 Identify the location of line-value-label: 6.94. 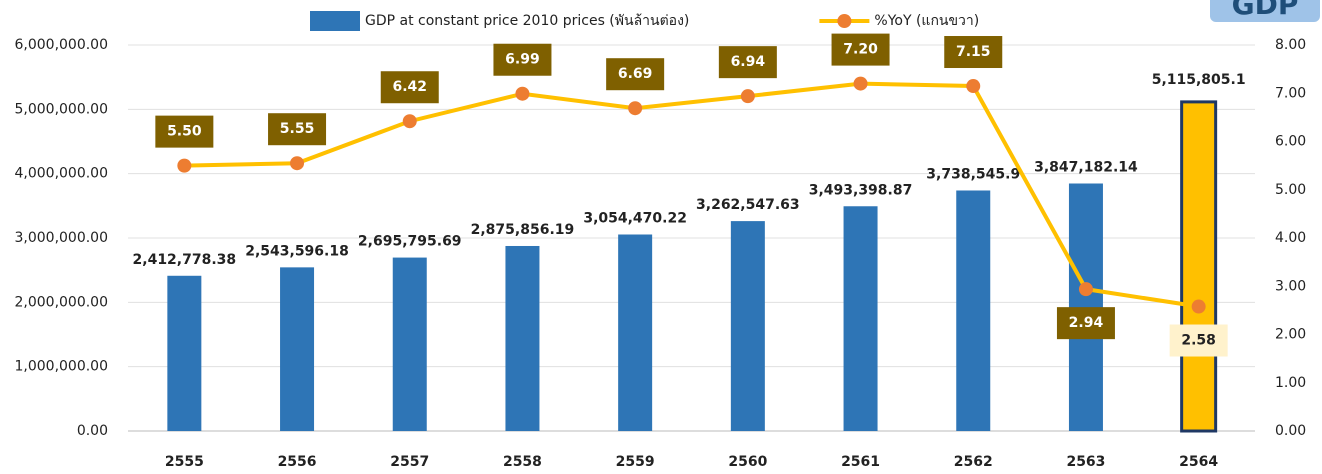
(748, 62).